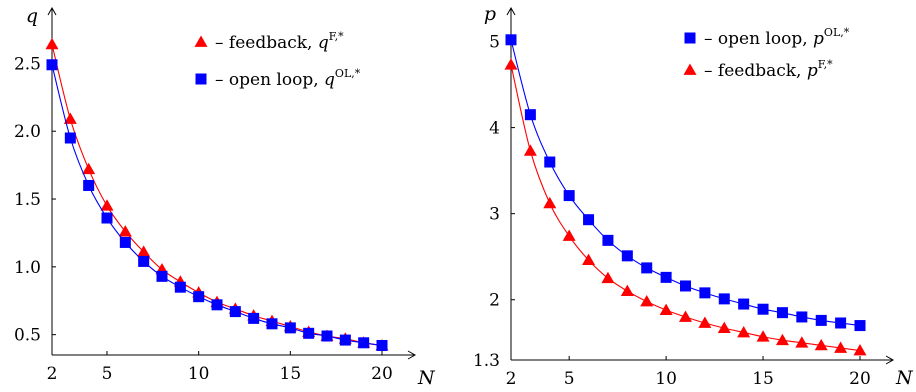 This screenshot has height=392, width=916. Describe the element at coordinates (486, 361) in the screenshot. I see `y-tick-label: 1.3` at that location.